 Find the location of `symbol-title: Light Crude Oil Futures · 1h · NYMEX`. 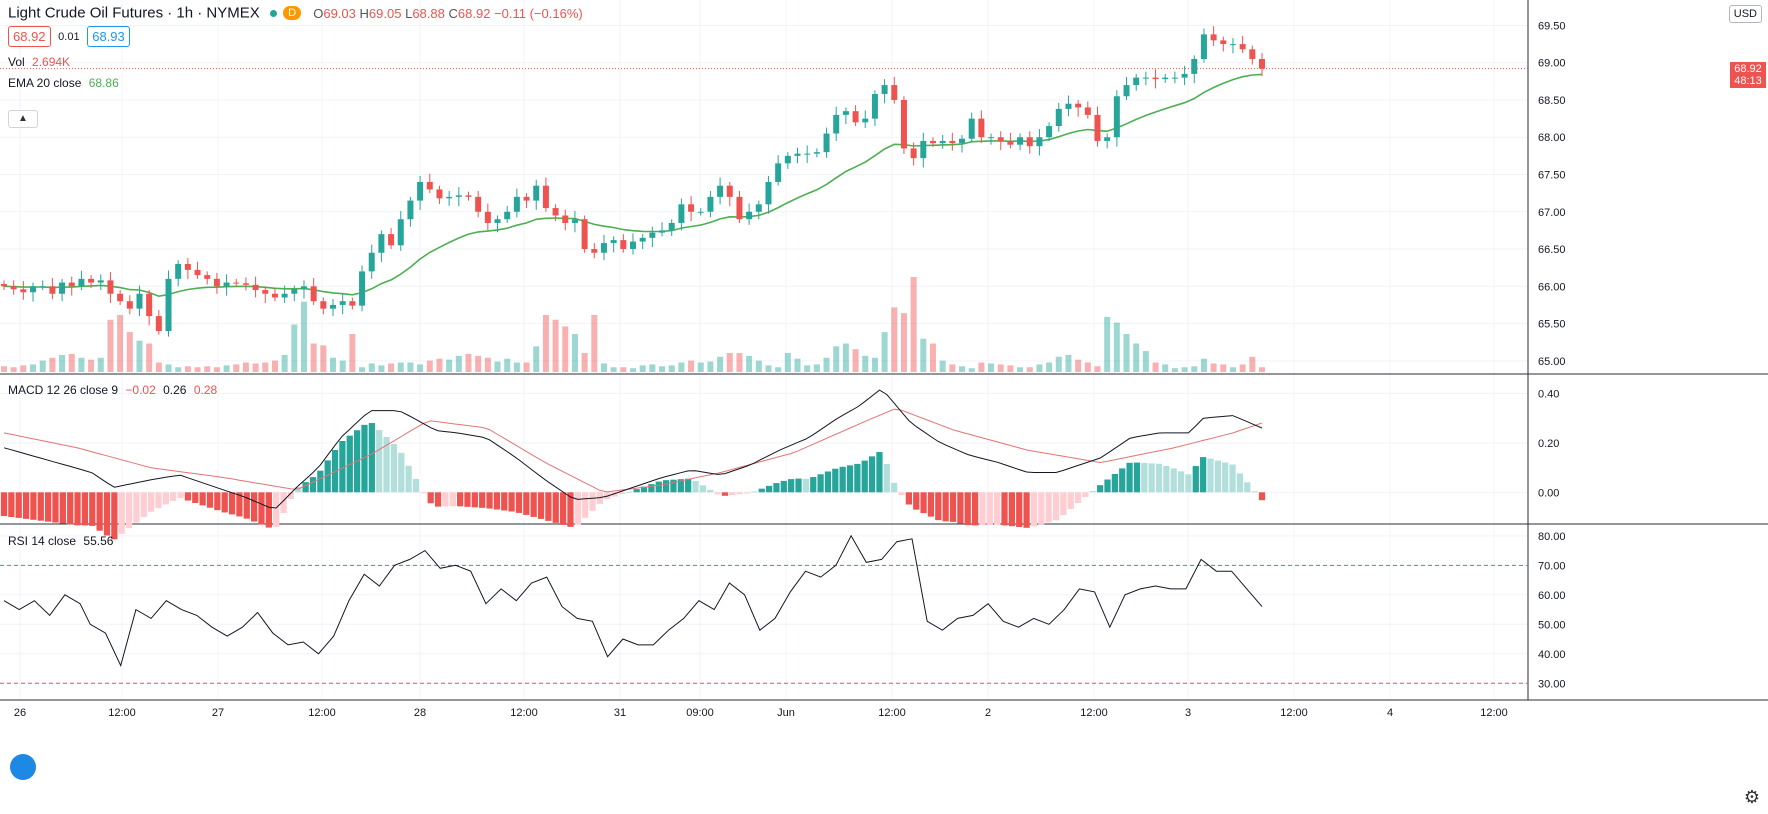

symbol-title: Light Crude Oil Futures · 1h · NYMEX is located at coordinates (134, 13).